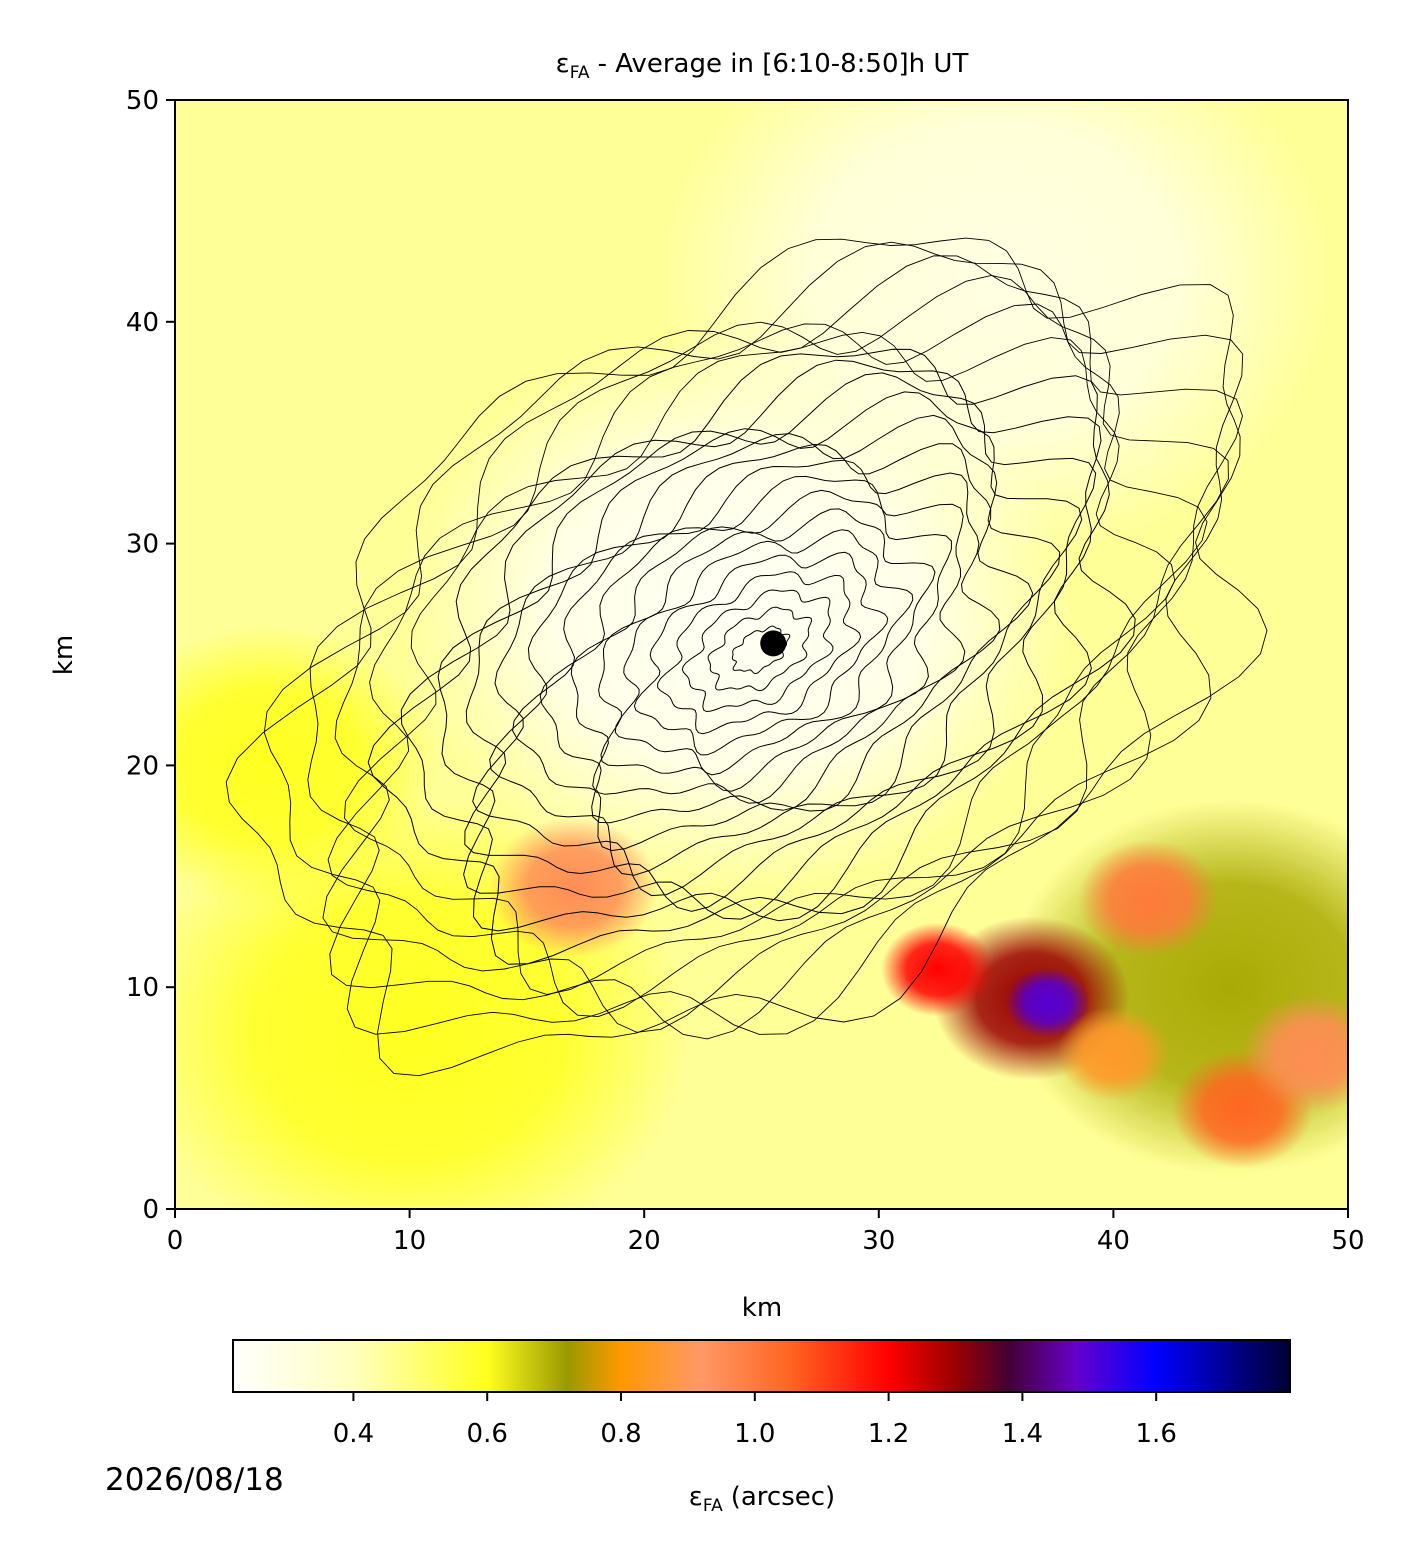  I want to click on x-tick-label: 20, so click(644, 1241).